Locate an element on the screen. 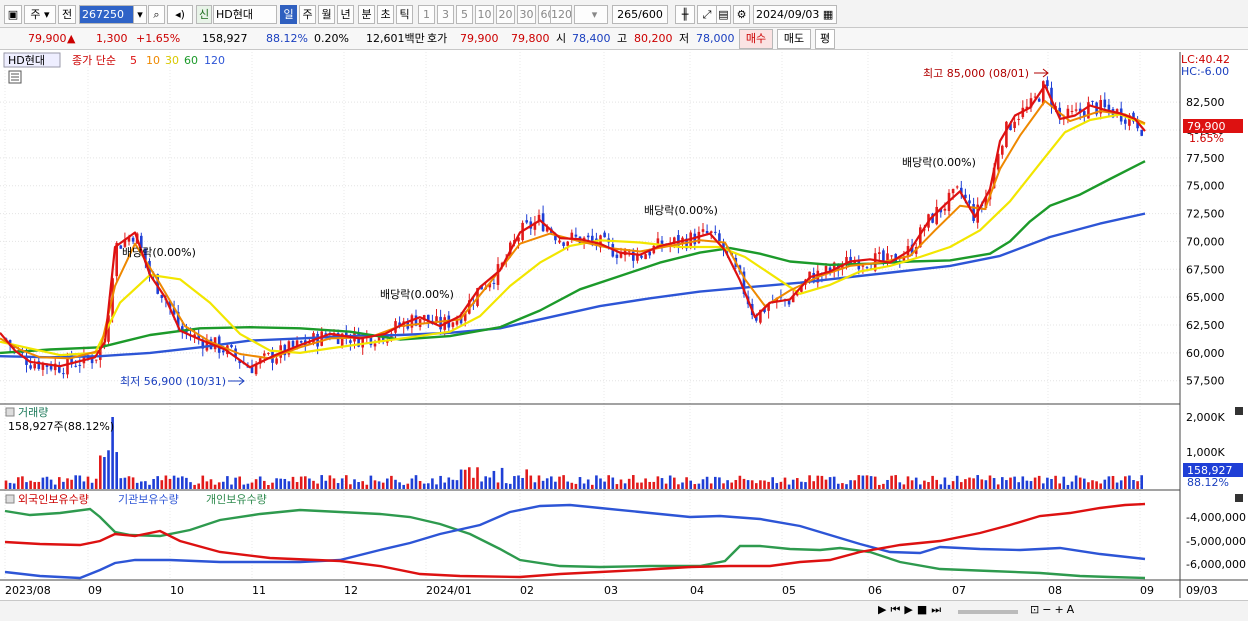 This screenshot has width=1248, height=621. calendar-icon: ▦ is located at coordinates (828, 14).